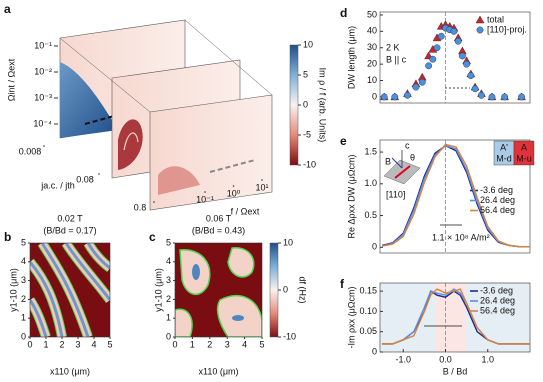 The width and height of the screenshot is (543, 382). I want to click on y-tick-label: 10⁻², so click(43, 71).